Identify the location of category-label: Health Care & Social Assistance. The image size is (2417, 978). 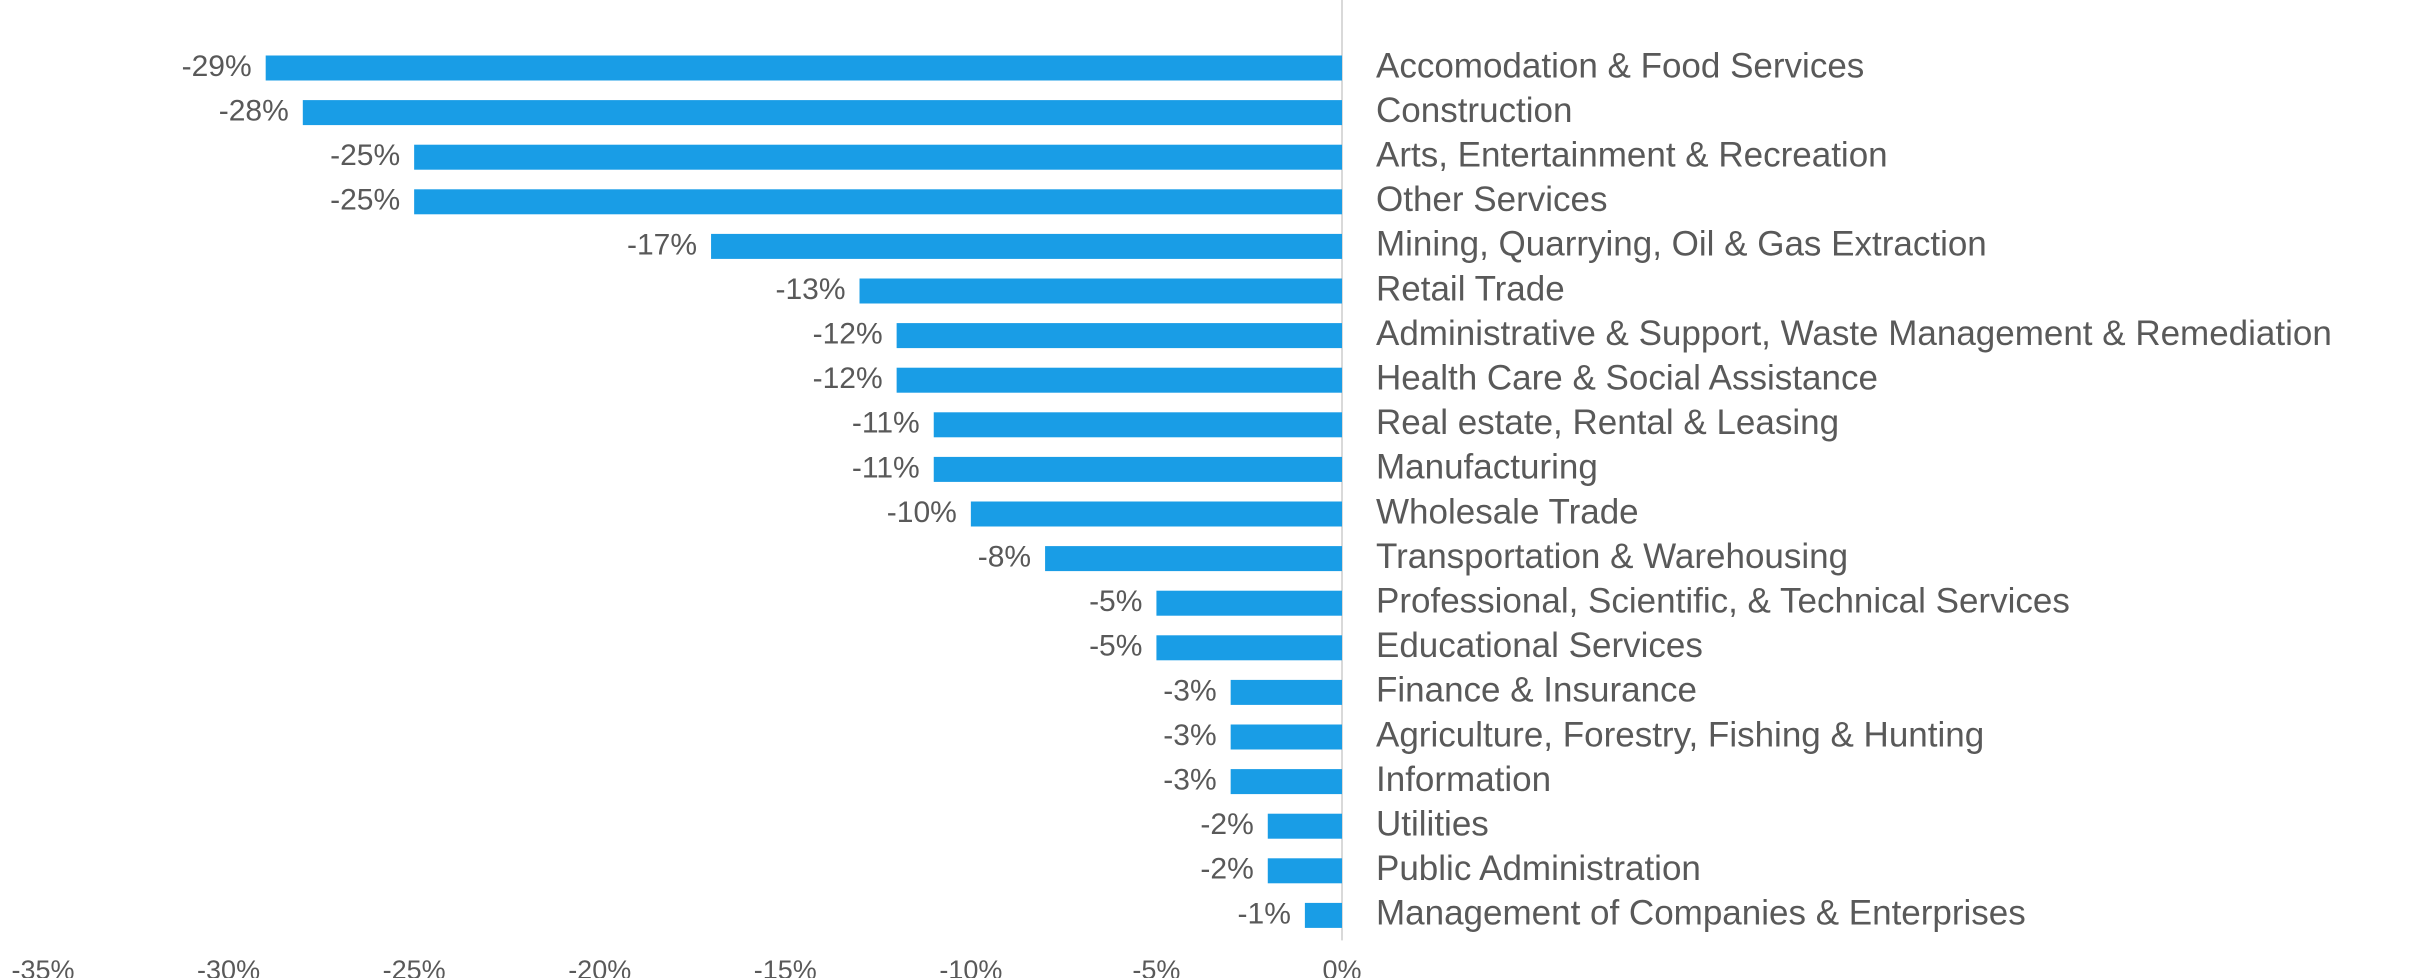
(1627, 377).